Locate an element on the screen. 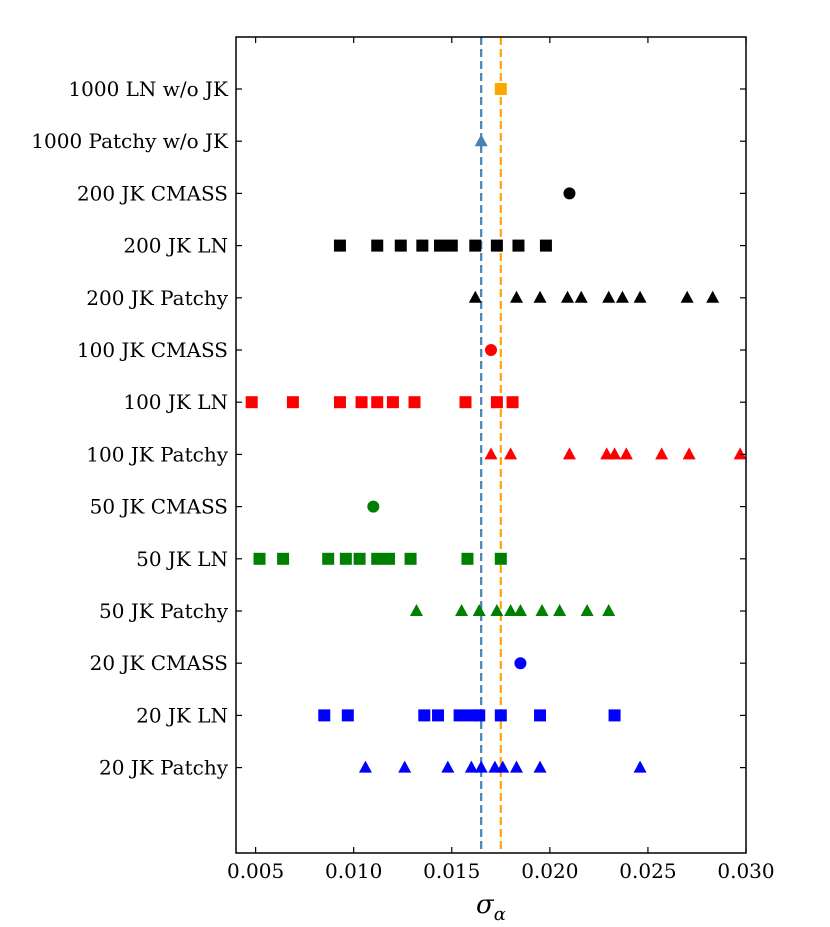  y-category-label: 50 JK CMASS is located at coordinates (159, 507).